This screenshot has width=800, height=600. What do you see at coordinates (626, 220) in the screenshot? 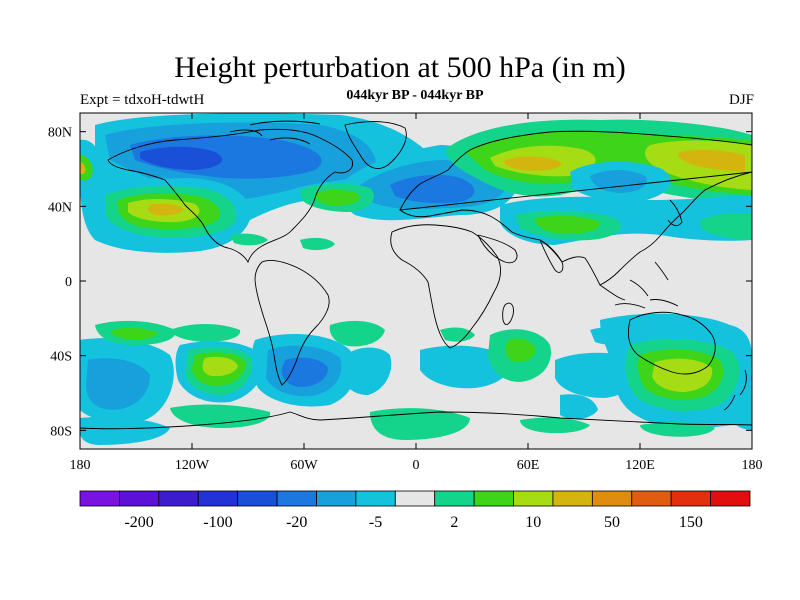
I see `field-negative-40n-band` at bounding box center [626, 220].